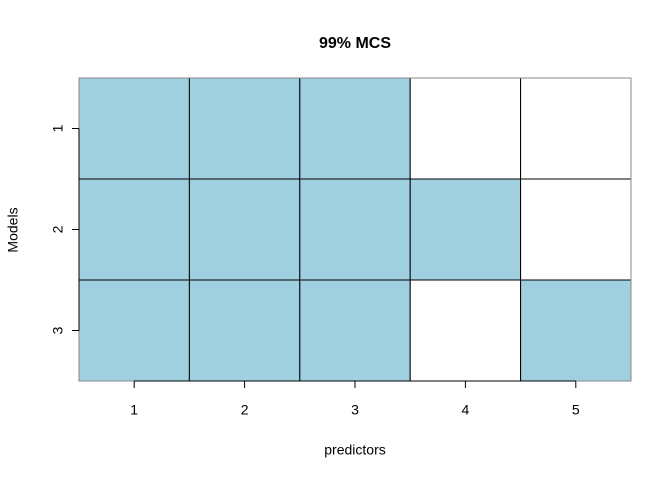 The image size is (672, 480). I want to click on y-axis-label: Models, so click(13, 229).